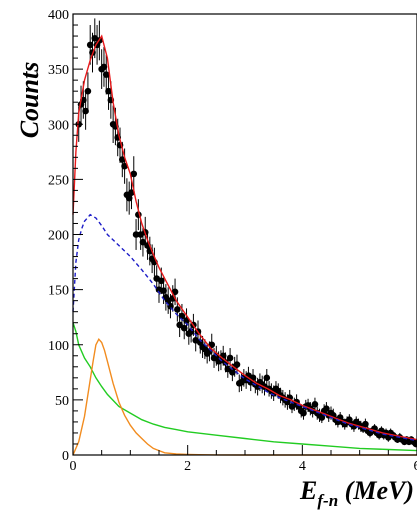 This screenshot has width=417, height=510. I want to click on y-tick-label-8: 400, so click(58, 15).